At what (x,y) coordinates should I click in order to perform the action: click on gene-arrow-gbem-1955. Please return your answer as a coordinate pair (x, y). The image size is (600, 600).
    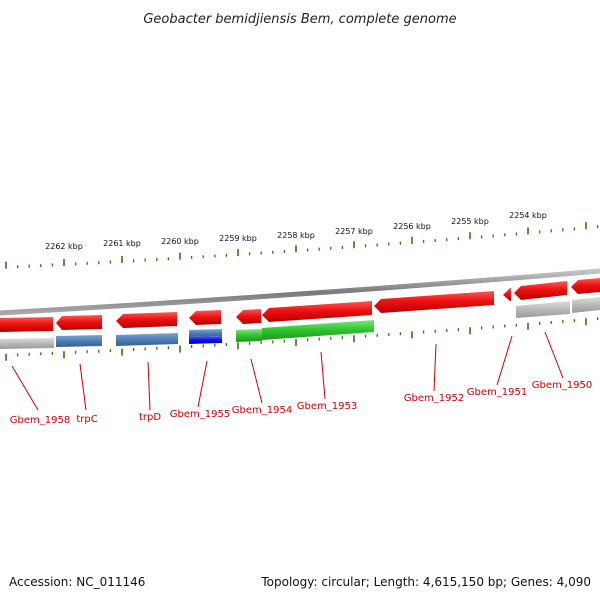
    Looking at the image, I should click on (205, 317).